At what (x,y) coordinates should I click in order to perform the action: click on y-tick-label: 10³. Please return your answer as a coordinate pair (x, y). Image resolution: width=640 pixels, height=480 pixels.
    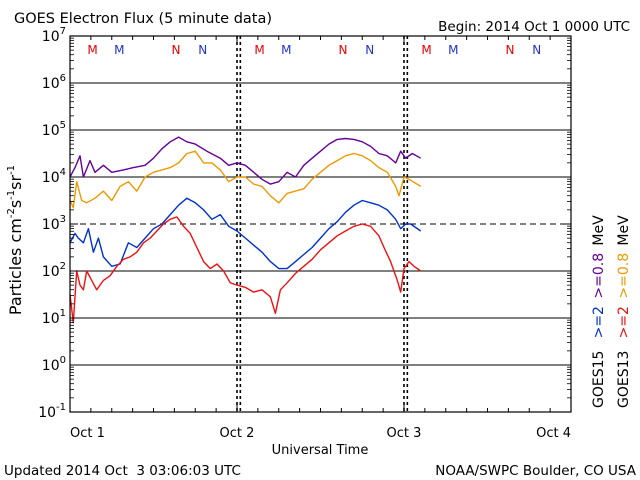
    Looking at the image, I should click on (54, 223).